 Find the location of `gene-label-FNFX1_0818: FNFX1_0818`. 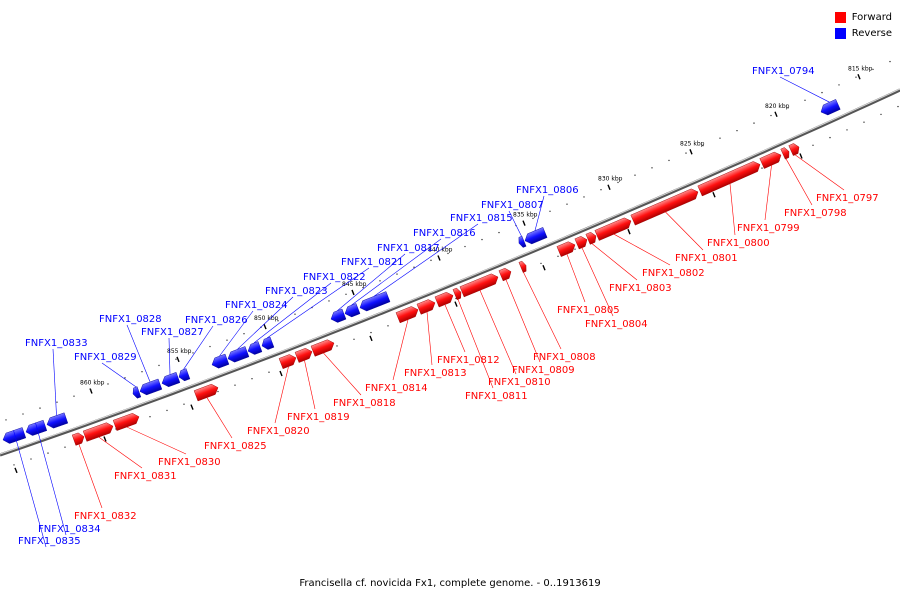

gene-label-FNFX1_0818: FNFX1_0818 is located at coordinates (364, 403).